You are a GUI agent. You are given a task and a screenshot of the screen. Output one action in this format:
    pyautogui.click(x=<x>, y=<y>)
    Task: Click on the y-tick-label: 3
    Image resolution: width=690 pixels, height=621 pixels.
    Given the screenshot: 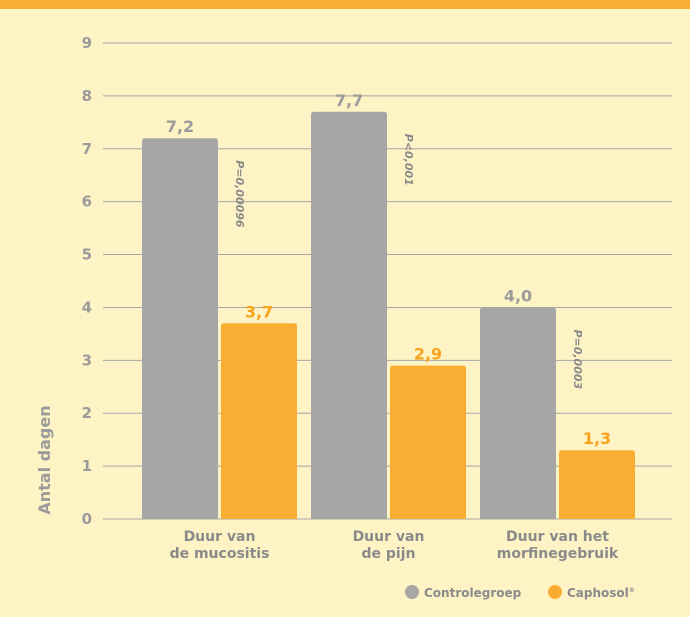 What is the action you would take?
    pyautogui.click(x=87, y=360)
    